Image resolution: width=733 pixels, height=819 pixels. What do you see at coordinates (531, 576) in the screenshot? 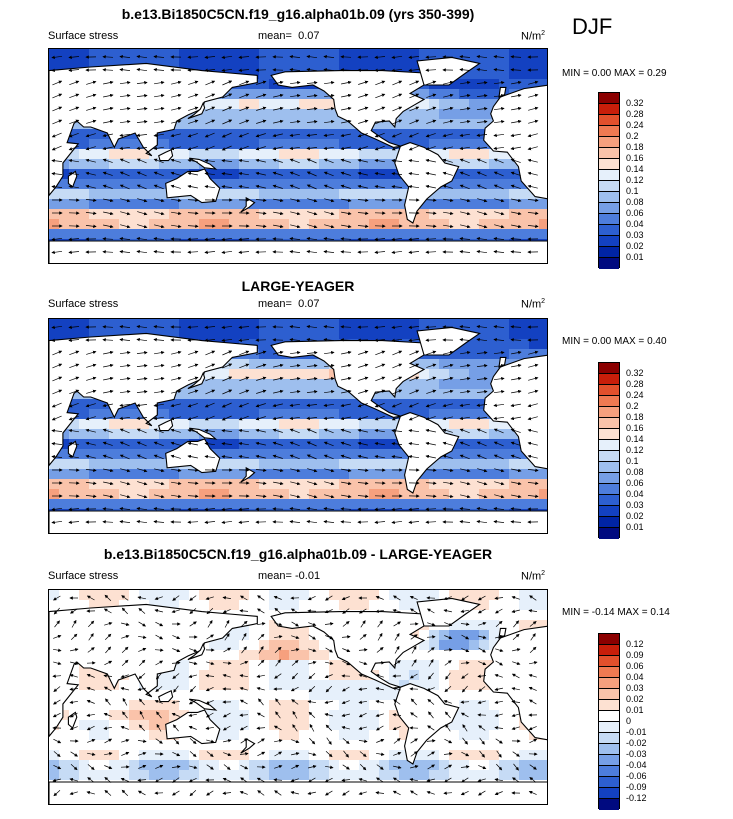
I see `panel-3-units-base: N/m` at bounding box center [531, 576].